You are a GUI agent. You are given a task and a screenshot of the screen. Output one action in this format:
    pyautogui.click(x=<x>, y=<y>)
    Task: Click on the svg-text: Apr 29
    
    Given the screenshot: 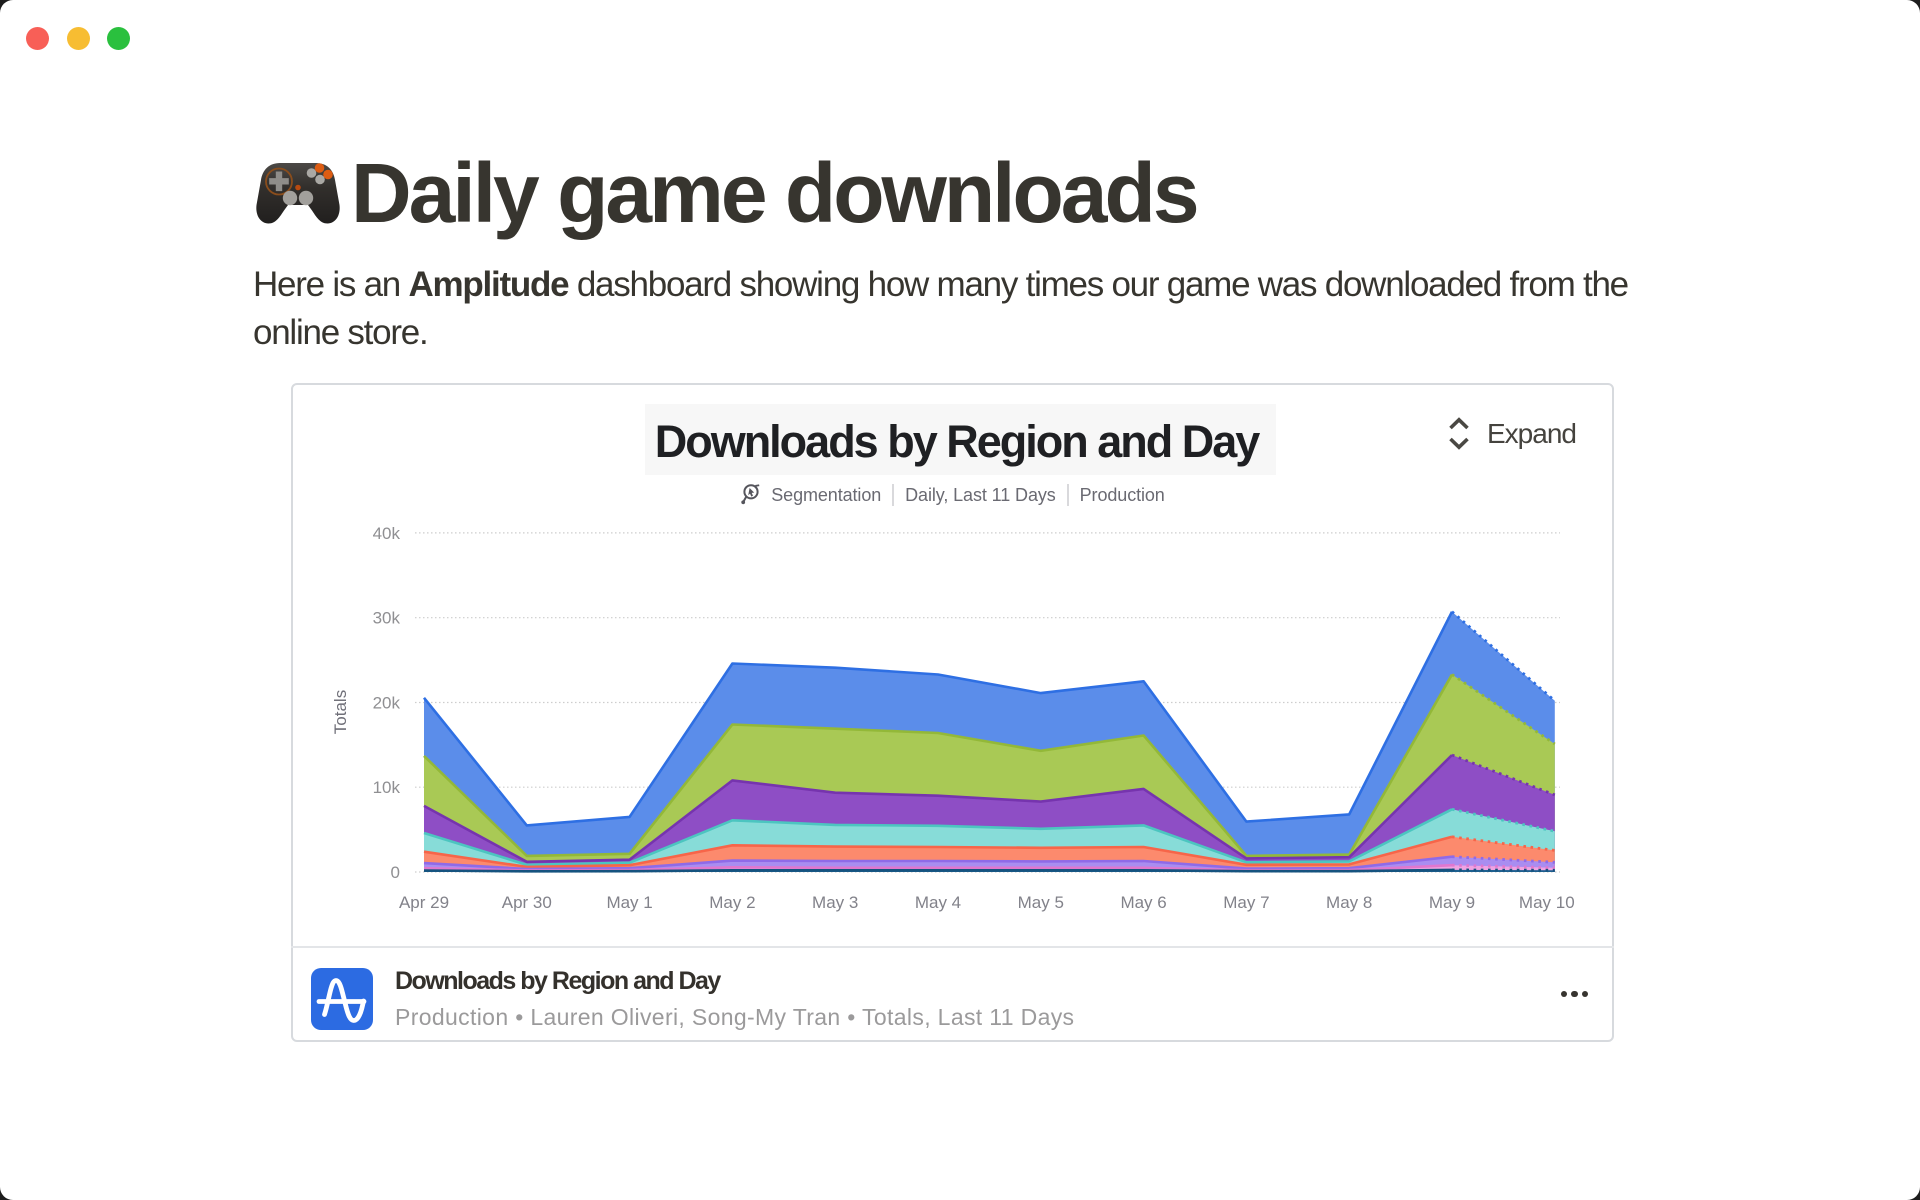 What is the action you would take?
    pyautogui.click(x=424, y=902)
    